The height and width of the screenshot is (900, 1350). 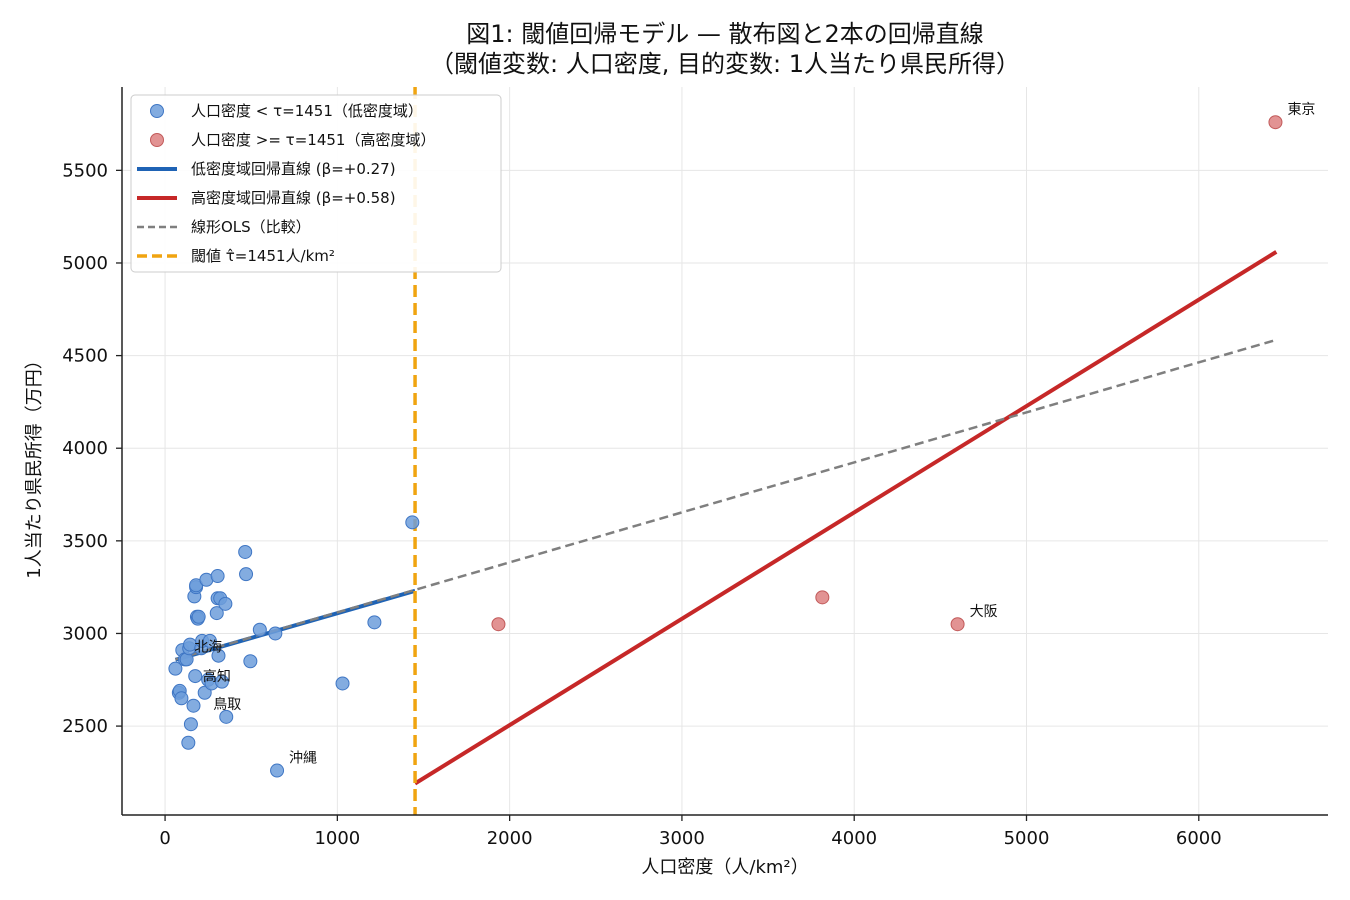 What do you see at coordinates (293, 198) in the screenshot?
I see `legend-label: 高密度域回帰直線 (β=+0.58)` at bounding box center [293, 198].